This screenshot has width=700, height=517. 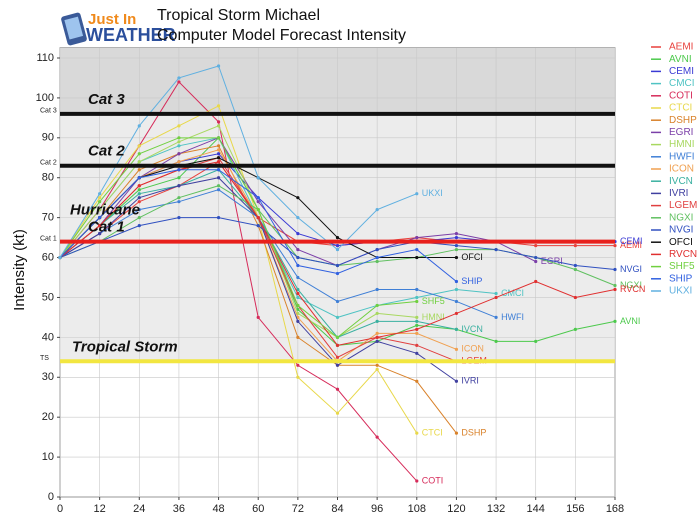 I want to click on legend-label: EGRI, so click(x=681, y=132).